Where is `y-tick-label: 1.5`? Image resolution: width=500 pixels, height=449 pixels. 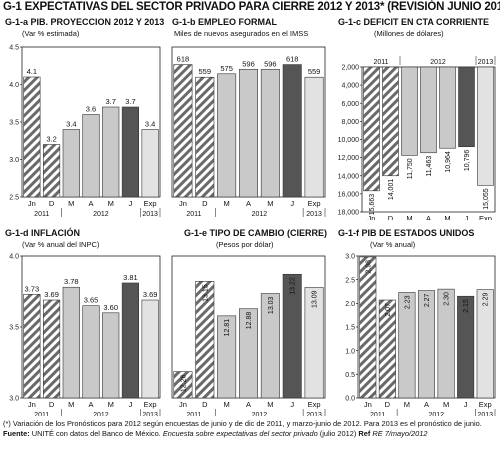
y-tick-label: 1.5 is located at coordinates (350, 328).